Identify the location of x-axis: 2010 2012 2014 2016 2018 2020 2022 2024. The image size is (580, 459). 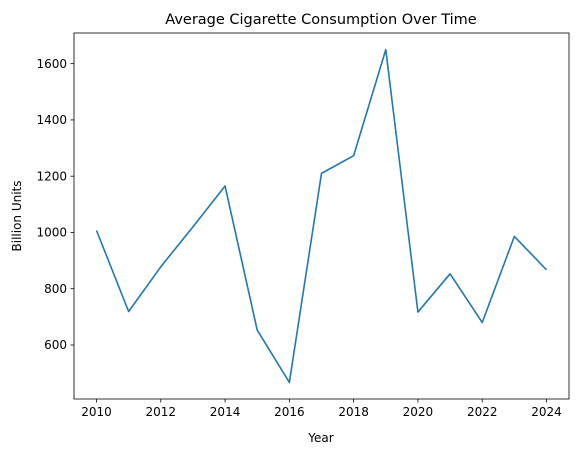
(321, 409).